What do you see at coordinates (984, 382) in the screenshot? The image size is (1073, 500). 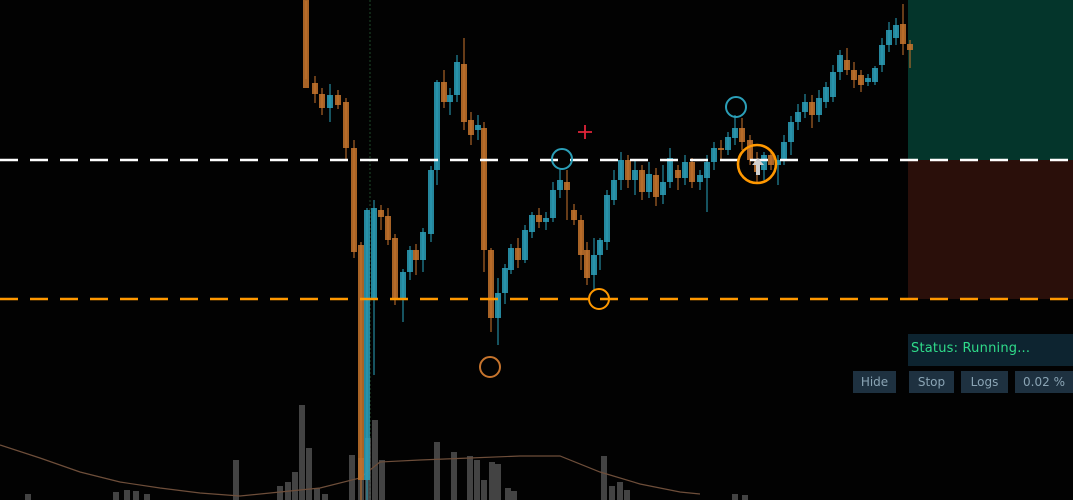 I see `logs-button: Logs` at bounding box center [984, 382].